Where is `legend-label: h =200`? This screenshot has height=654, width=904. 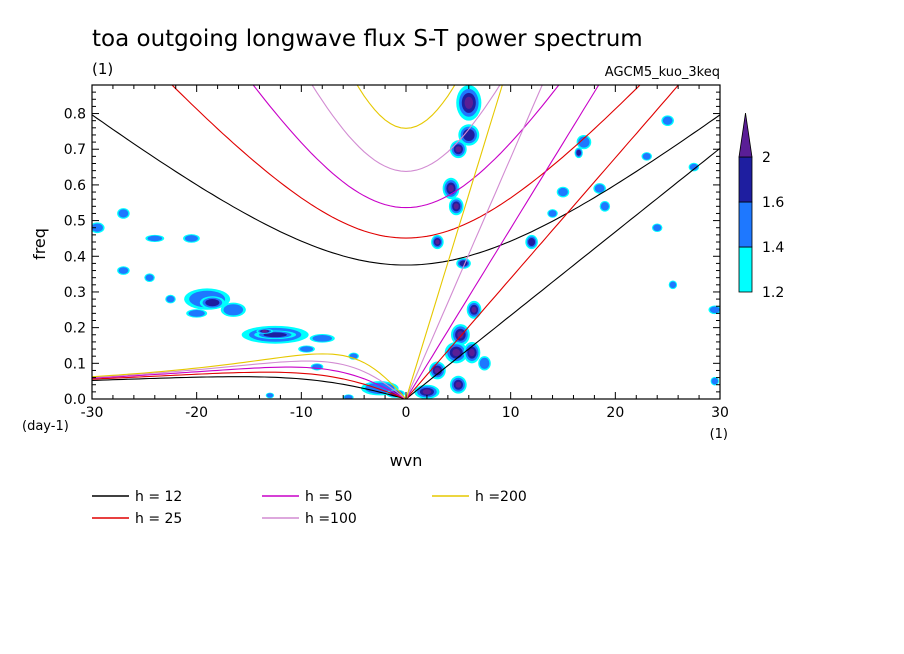
legend-label: h =200 is located at coordinates (501, 497).